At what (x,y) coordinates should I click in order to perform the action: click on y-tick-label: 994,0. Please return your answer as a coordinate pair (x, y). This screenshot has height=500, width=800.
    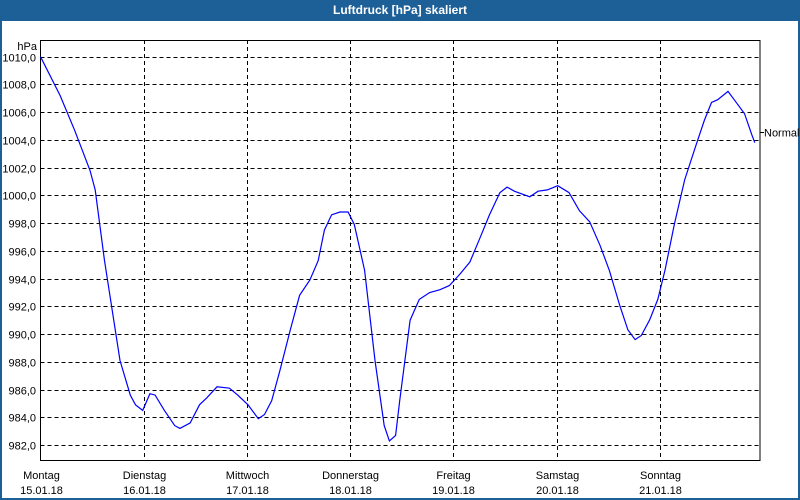
    Looking at the image, I should click on (22, 281).